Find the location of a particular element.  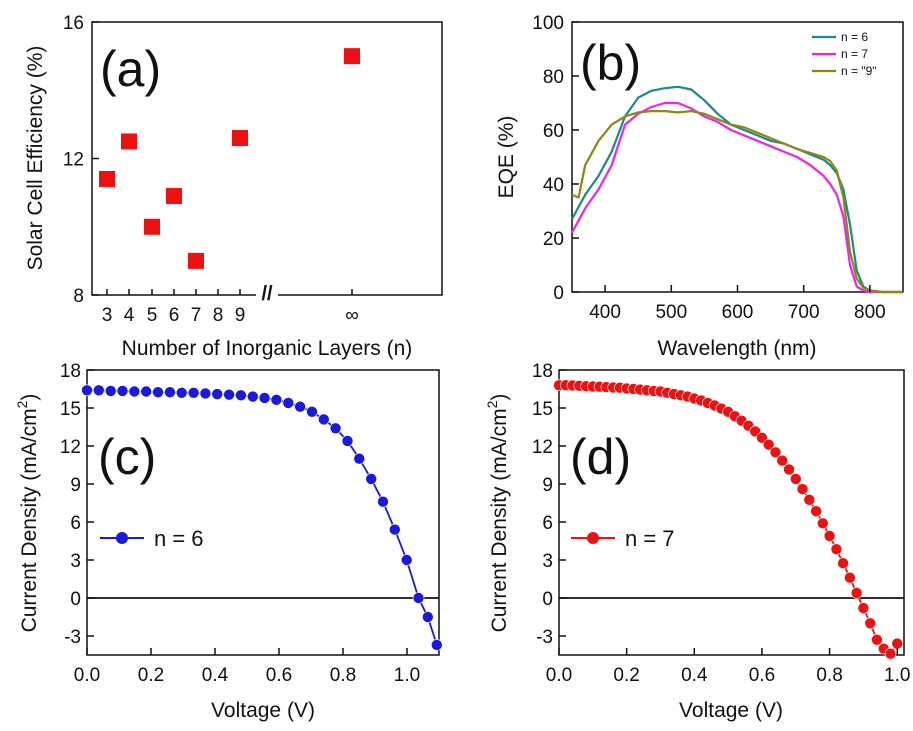

panel-c-label: (c) is located at coordinates (127, 457).